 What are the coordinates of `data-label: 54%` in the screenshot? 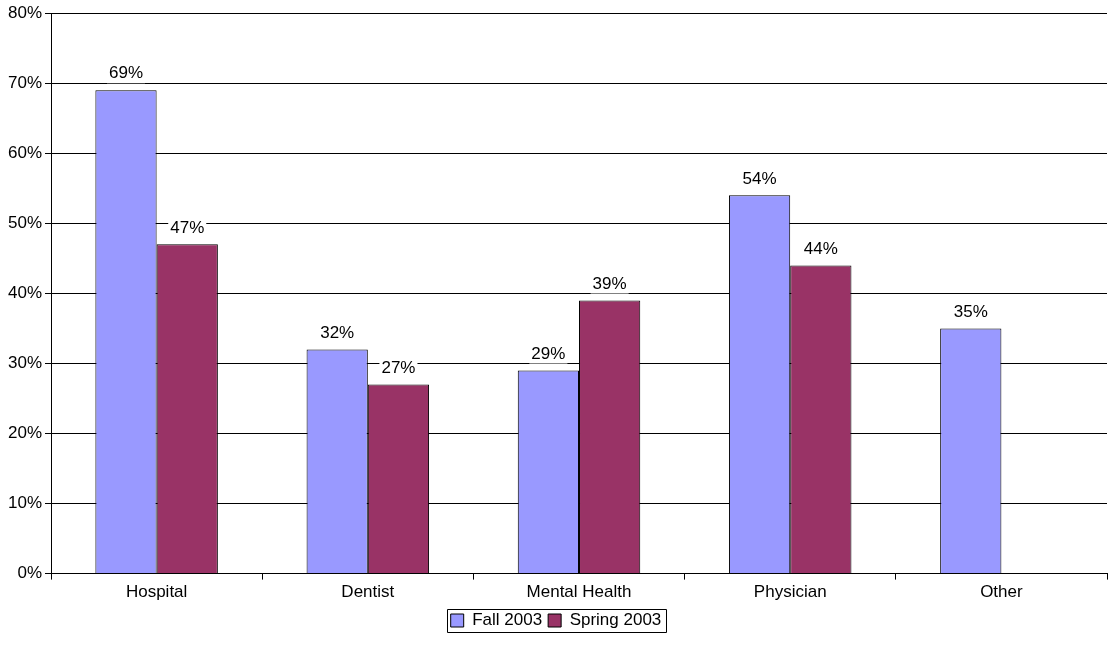 It's located at (759, 178).